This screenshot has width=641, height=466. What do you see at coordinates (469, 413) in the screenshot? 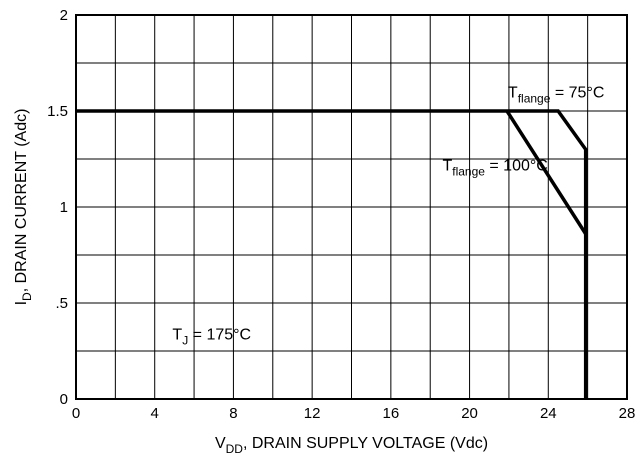
I see `x-tick-label: 20` at bounding box center [469, 413].